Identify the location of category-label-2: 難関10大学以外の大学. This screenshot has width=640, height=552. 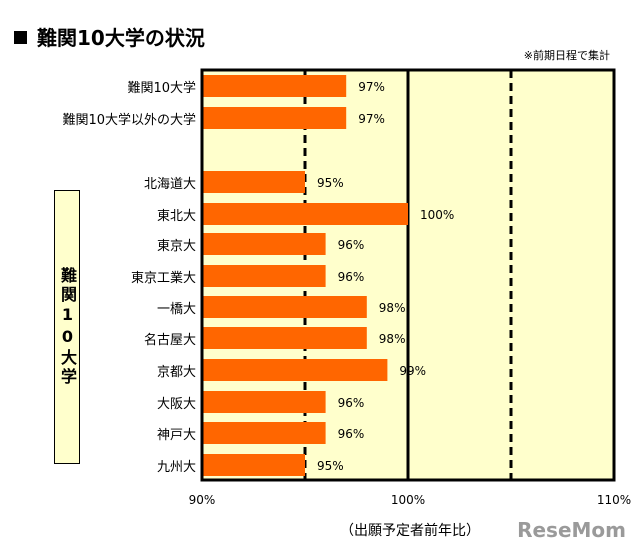
(129, 120).